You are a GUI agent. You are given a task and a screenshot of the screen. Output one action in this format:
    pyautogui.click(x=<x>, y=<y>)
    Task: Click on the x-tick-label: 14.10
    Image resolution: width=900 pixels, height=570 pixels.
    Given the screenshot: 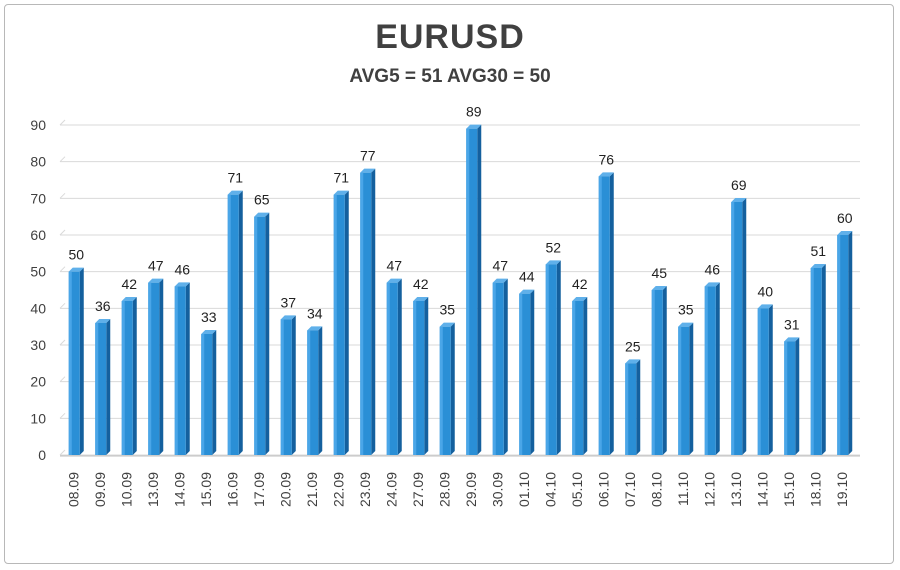 What is the action you would take?
    pyautogui.click(x=762, y=489)
    